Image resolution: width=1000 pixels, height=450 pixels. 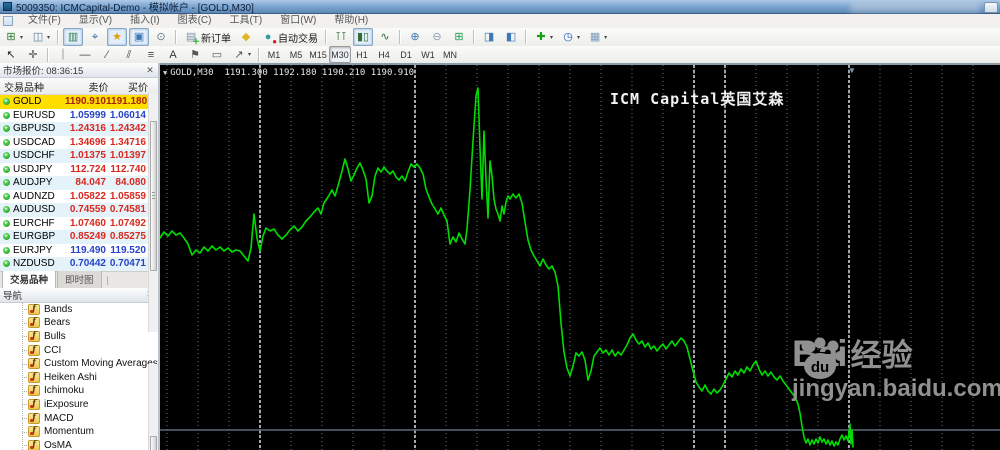 What do you see at coordinates (151, 55) in the screenshot?
I see `fibonacci-button: ≡` at bounding box center [151, 55].